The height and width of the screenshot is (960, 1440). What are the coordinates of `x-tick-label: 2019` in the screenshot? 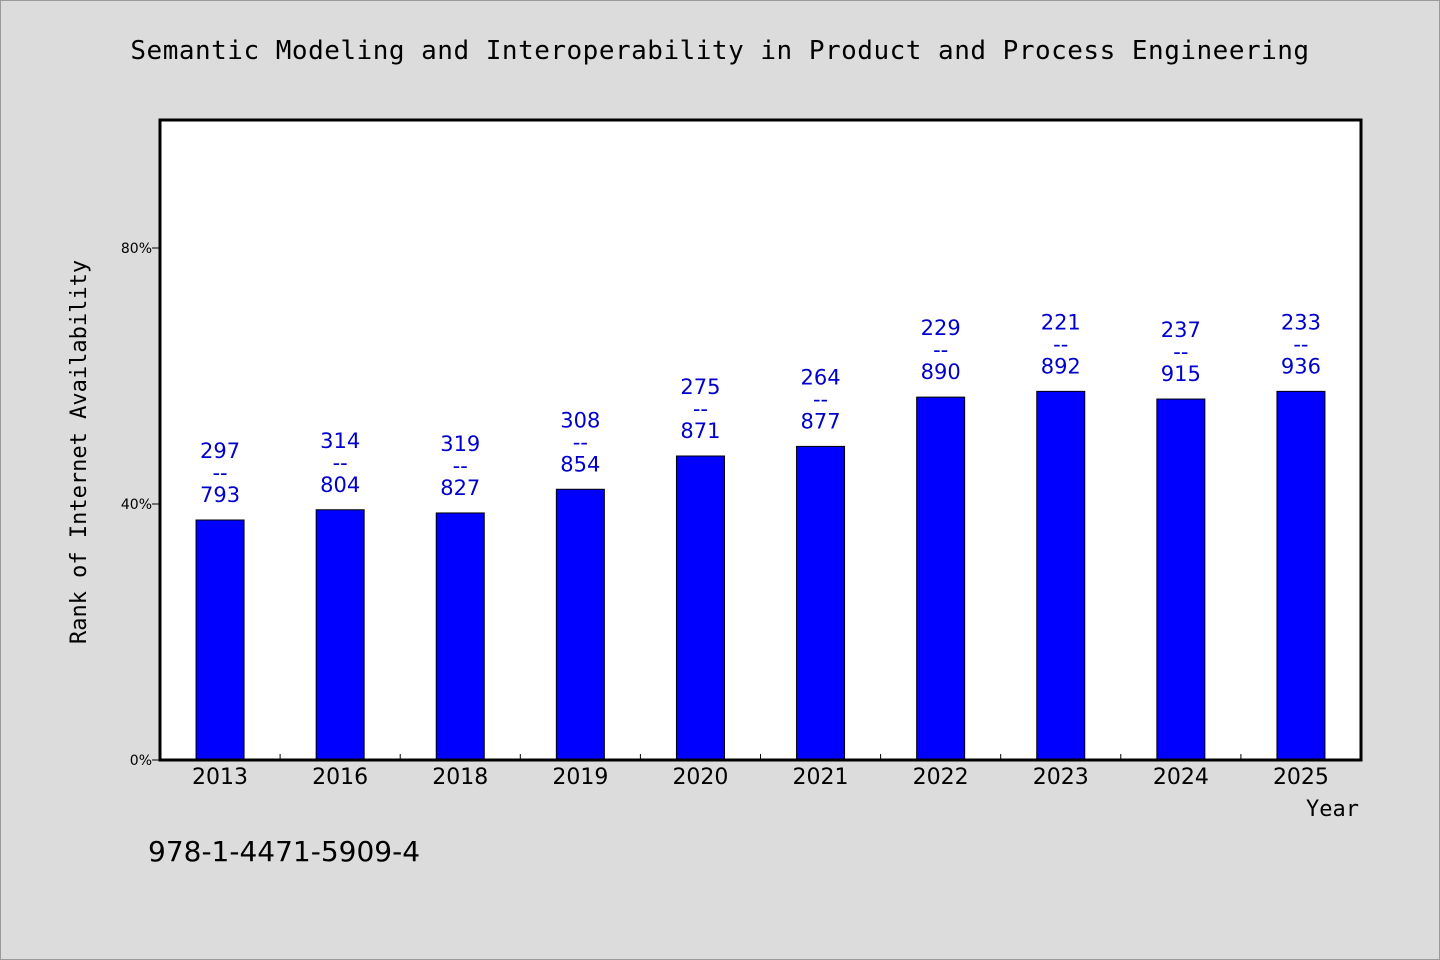 It's located at (580, 777).